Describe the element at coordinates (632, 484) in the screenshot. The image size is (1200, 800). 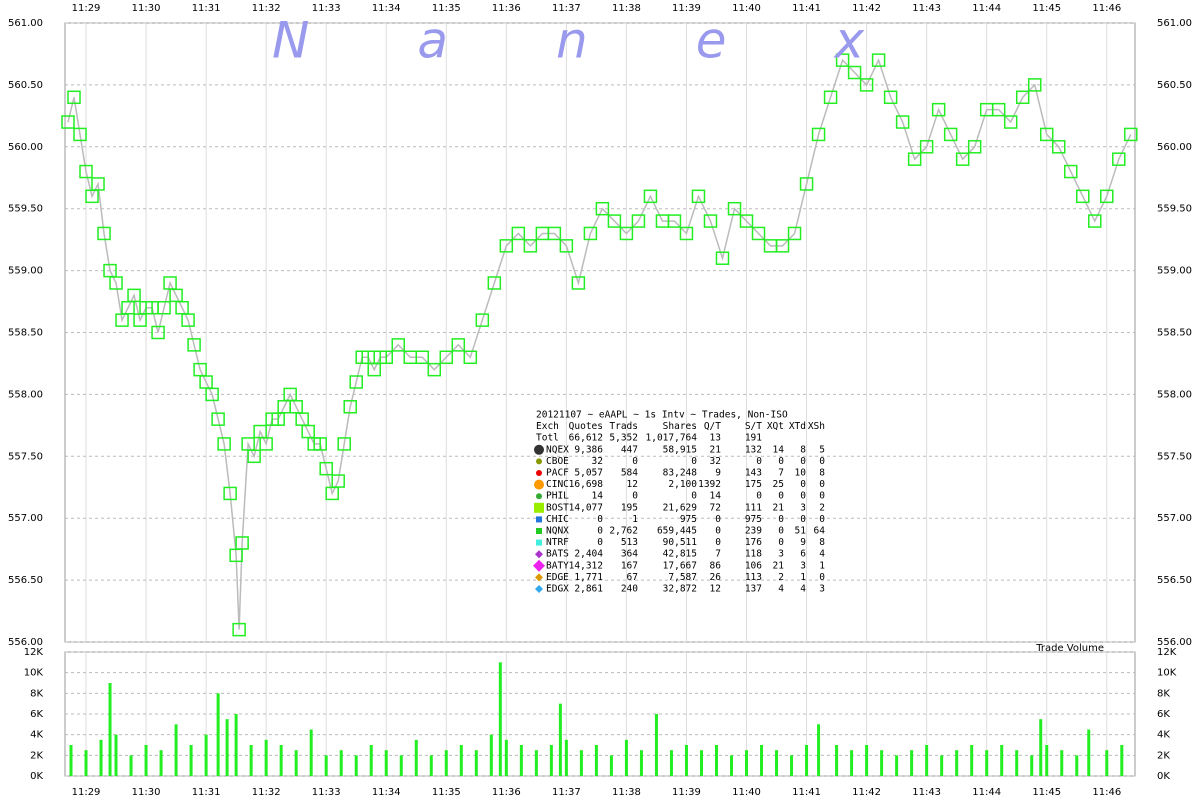
I see `table-cell: 12` at that location.